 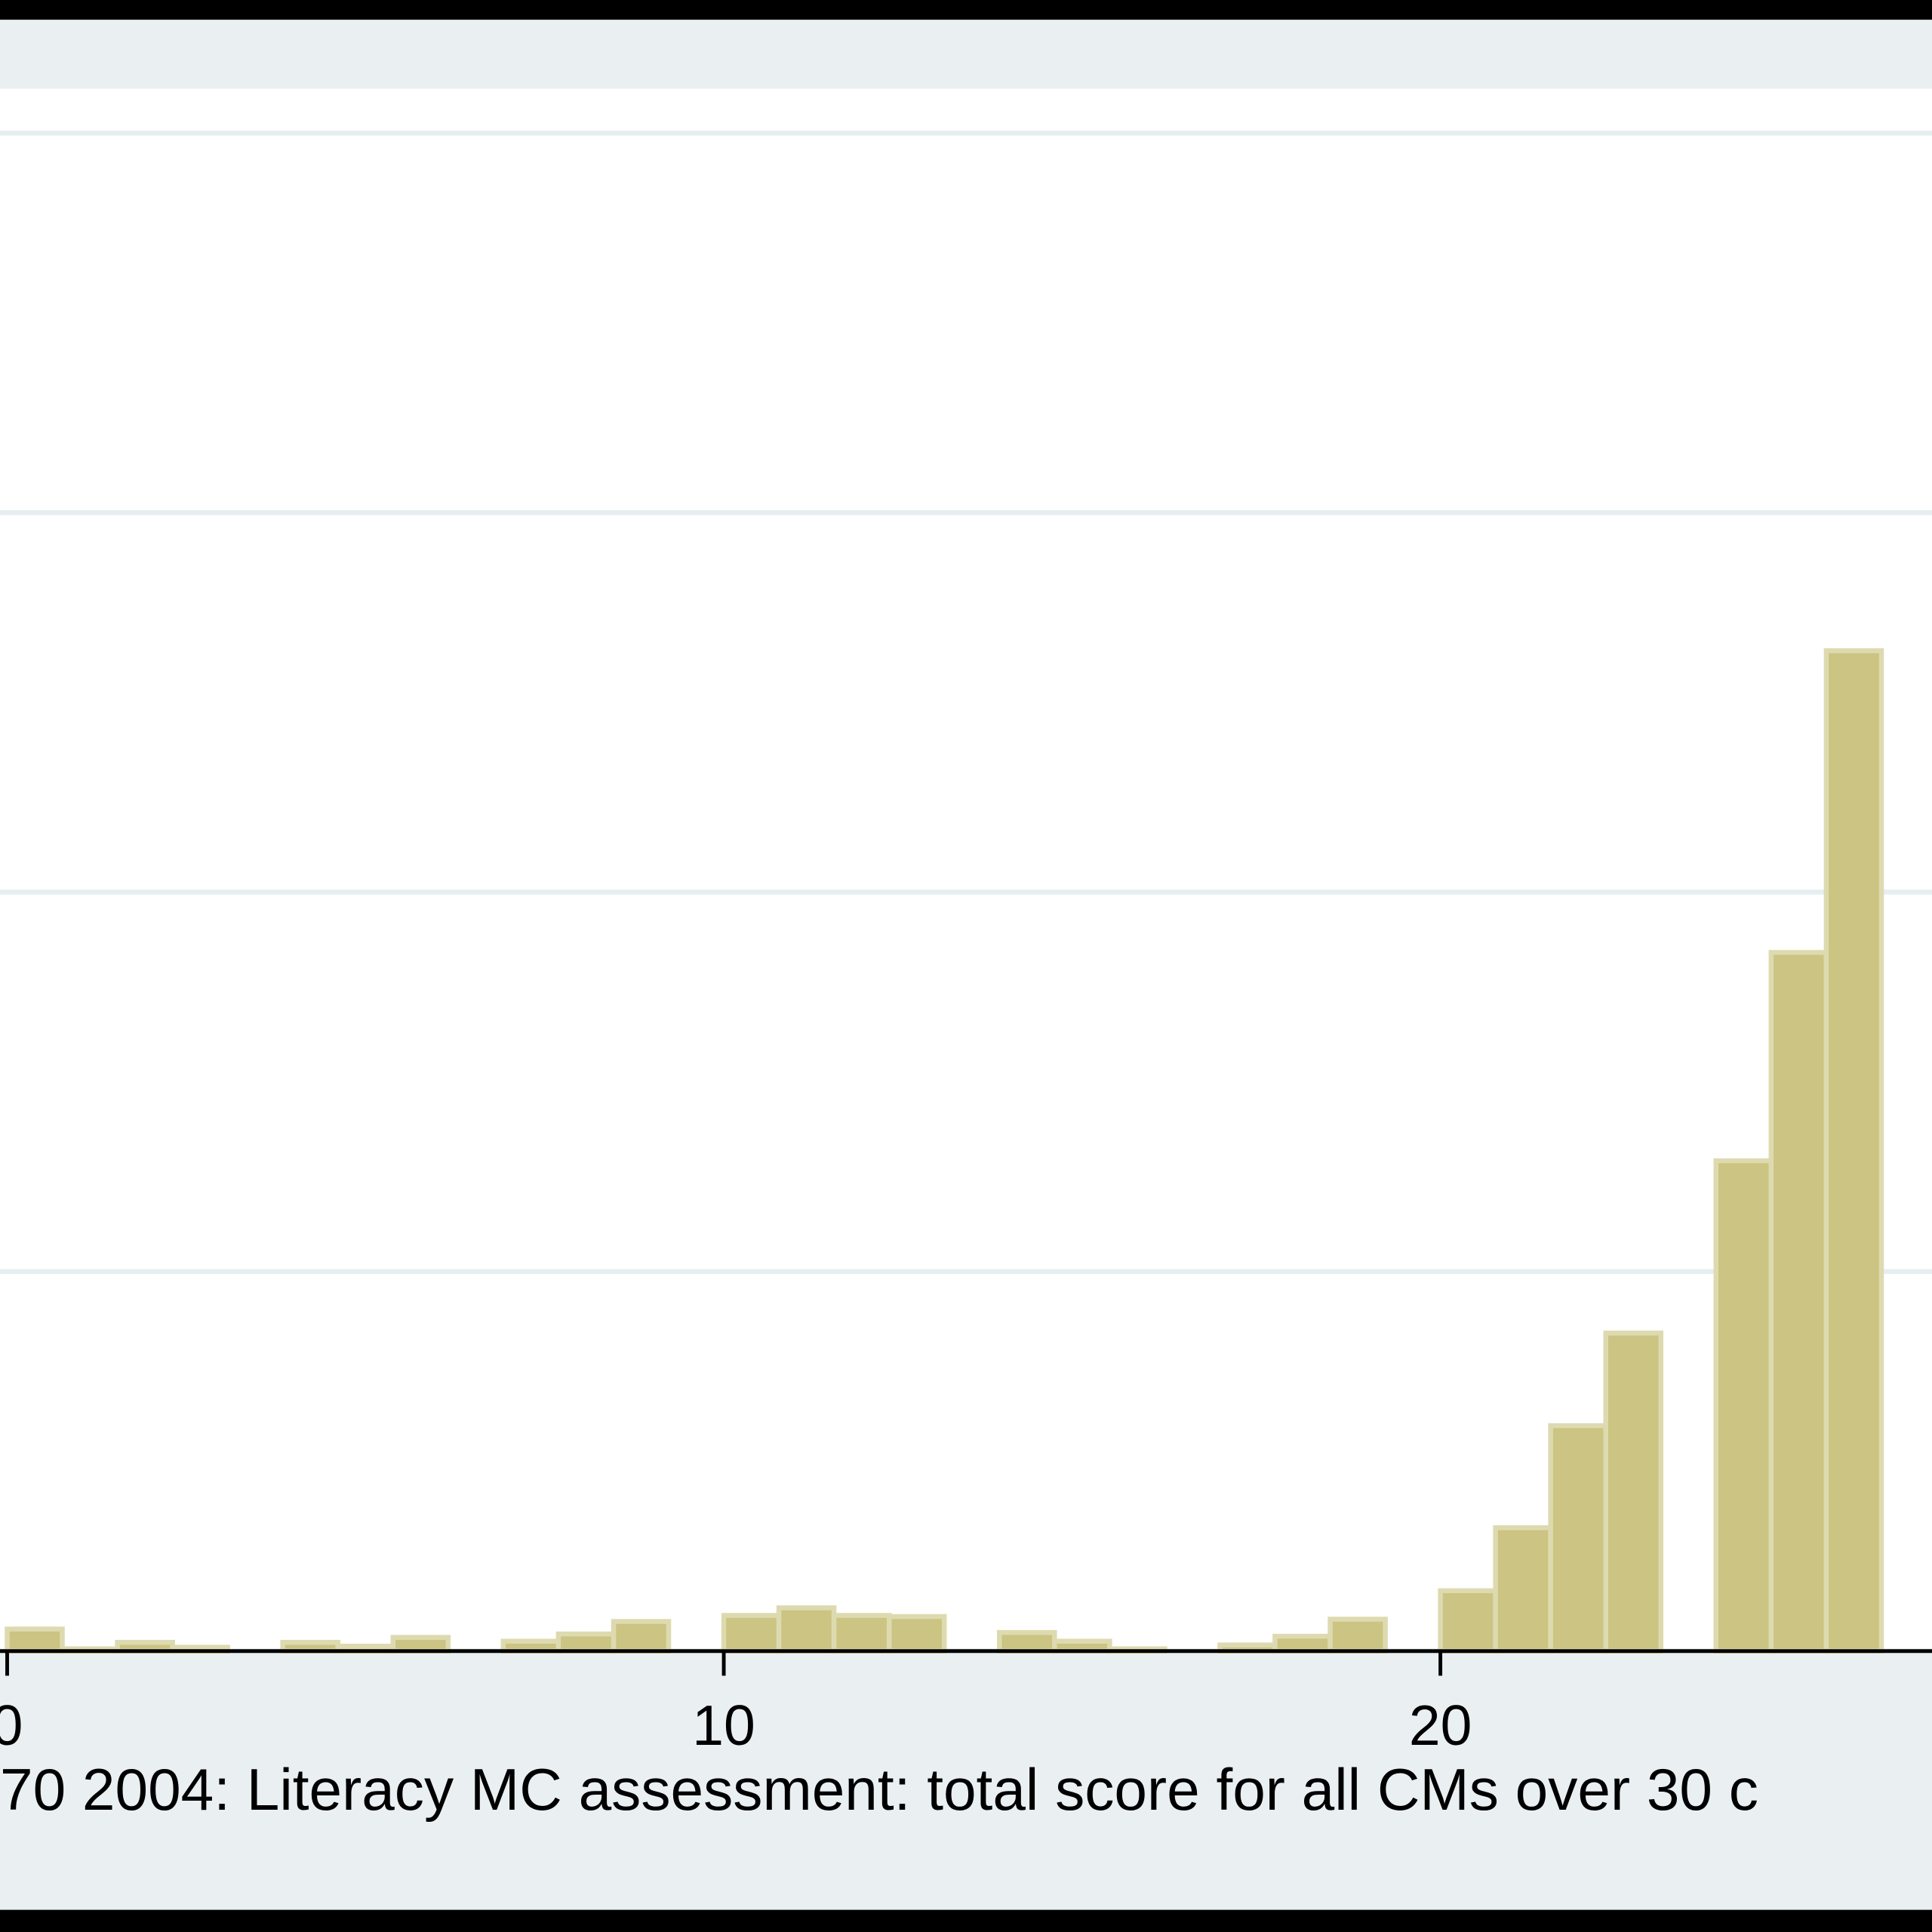 I want to click on x-tick-label: 0, so click(x=11, y=1725).